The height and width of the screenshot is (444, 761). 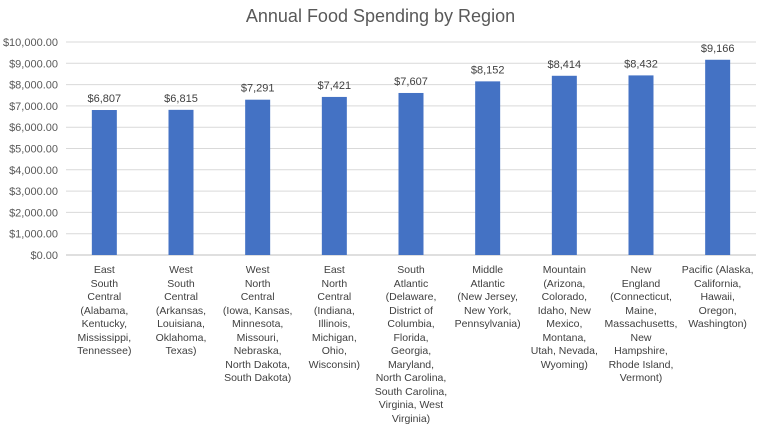 I want to click on x-tick-label-line: Middle, so click(x=488, y=270).